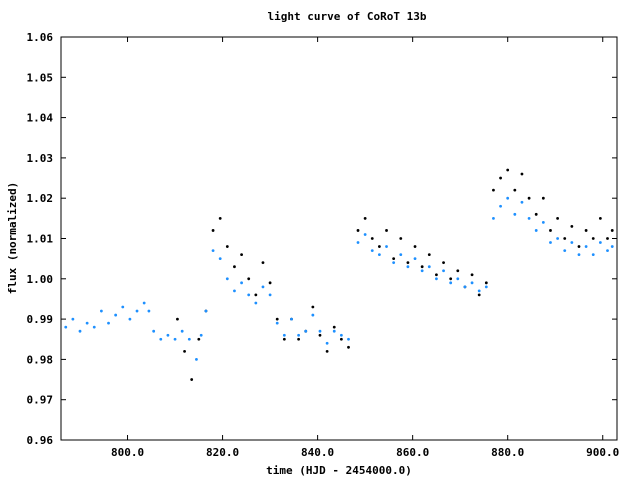 The width and height of the screenshot is (640, 480). What do you see at coordinates (507, 452) in the screenshot?
I see `x-tick-label: 880.0` at bounding box center [507, 452].